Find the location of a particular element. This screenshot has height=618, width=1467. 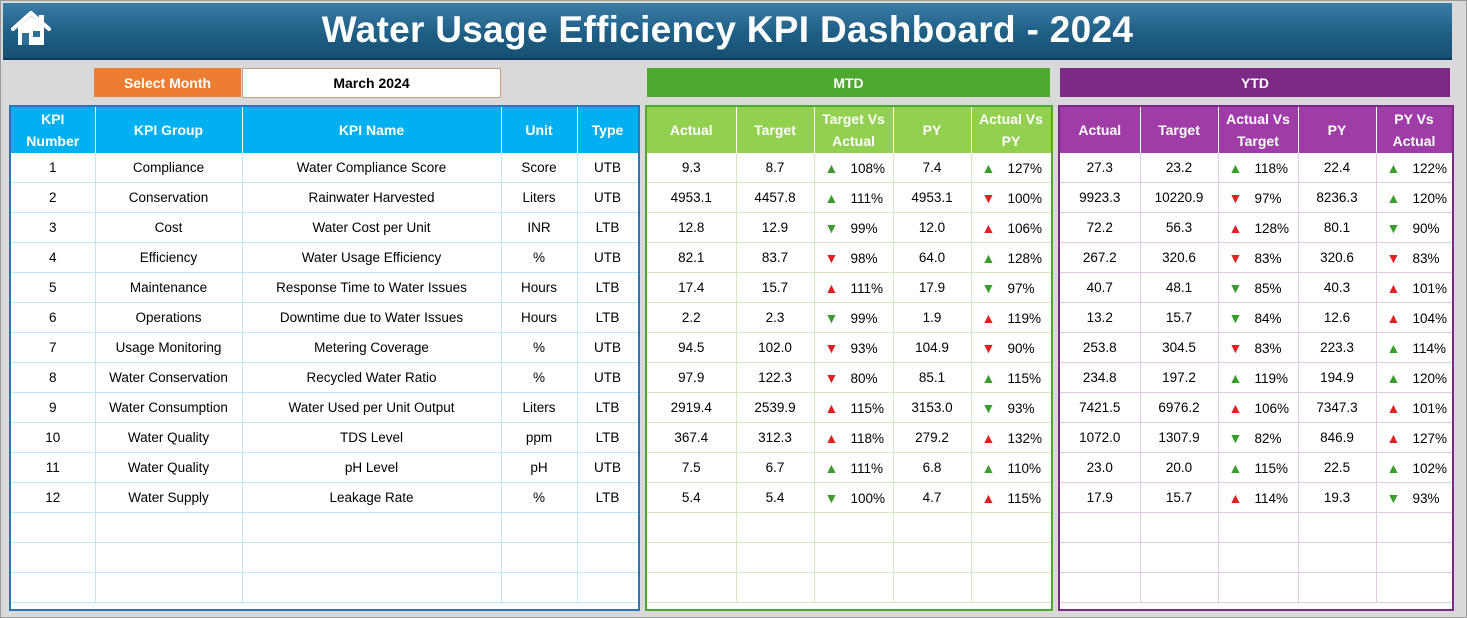

mtd-target-vs-actual-value: 111% is located at coordinates (867, 468).